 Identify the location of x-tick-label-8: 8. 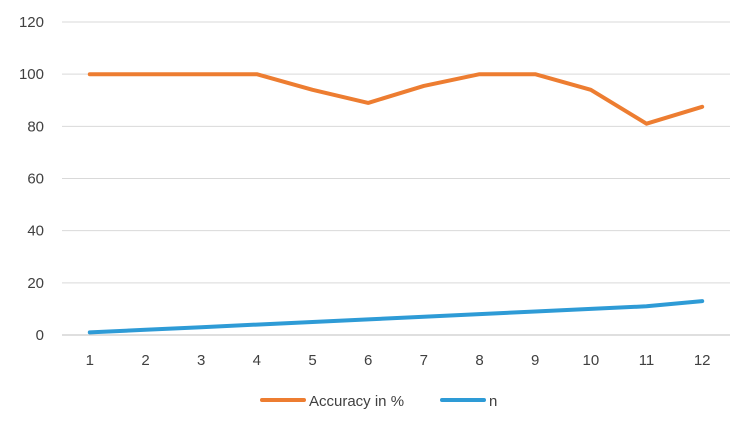
(479, 360).